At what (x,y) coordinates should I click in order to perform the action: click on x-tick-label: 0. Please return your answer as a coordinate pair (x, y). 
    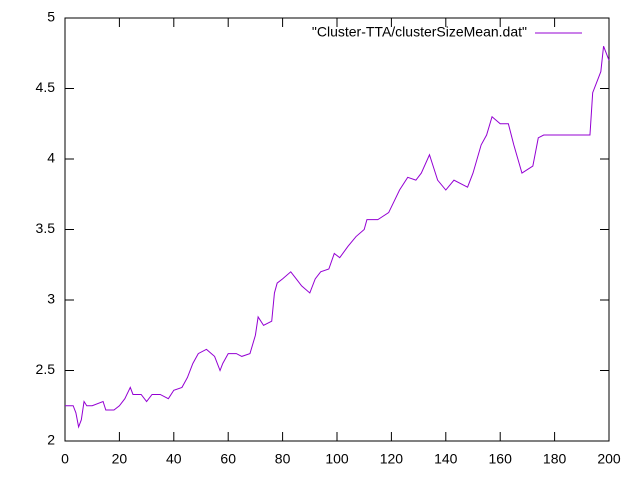
    Looking at the image, I should click on (65, 459).